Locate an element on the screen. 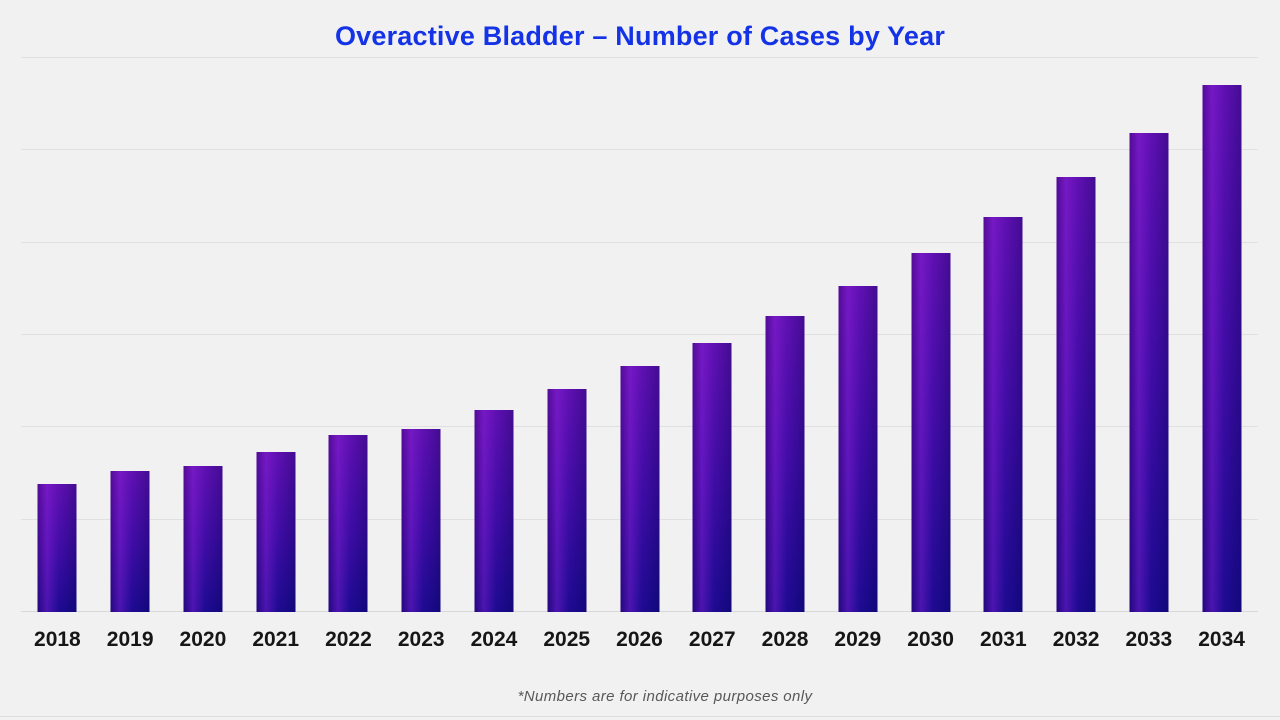 This screenshot has width=1280, height=720. bar-2023 is located at coordinates (421, 520).